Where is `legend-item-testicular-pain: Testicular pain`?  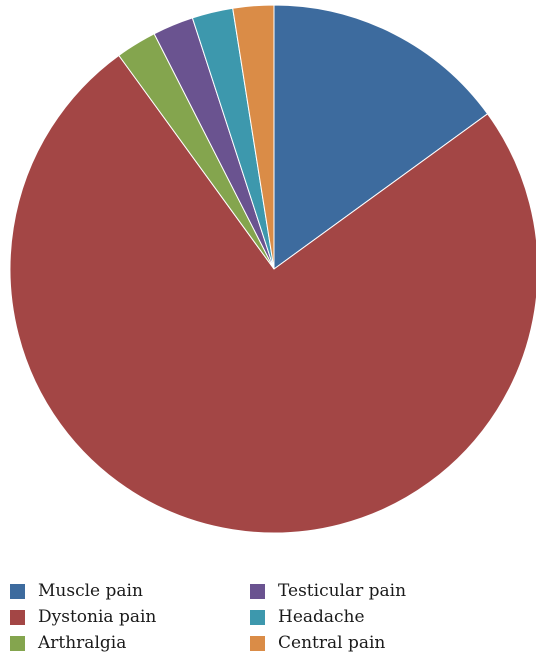
legend-item-testicular-pain: Testicular pain is located at coordinates (328, 591).